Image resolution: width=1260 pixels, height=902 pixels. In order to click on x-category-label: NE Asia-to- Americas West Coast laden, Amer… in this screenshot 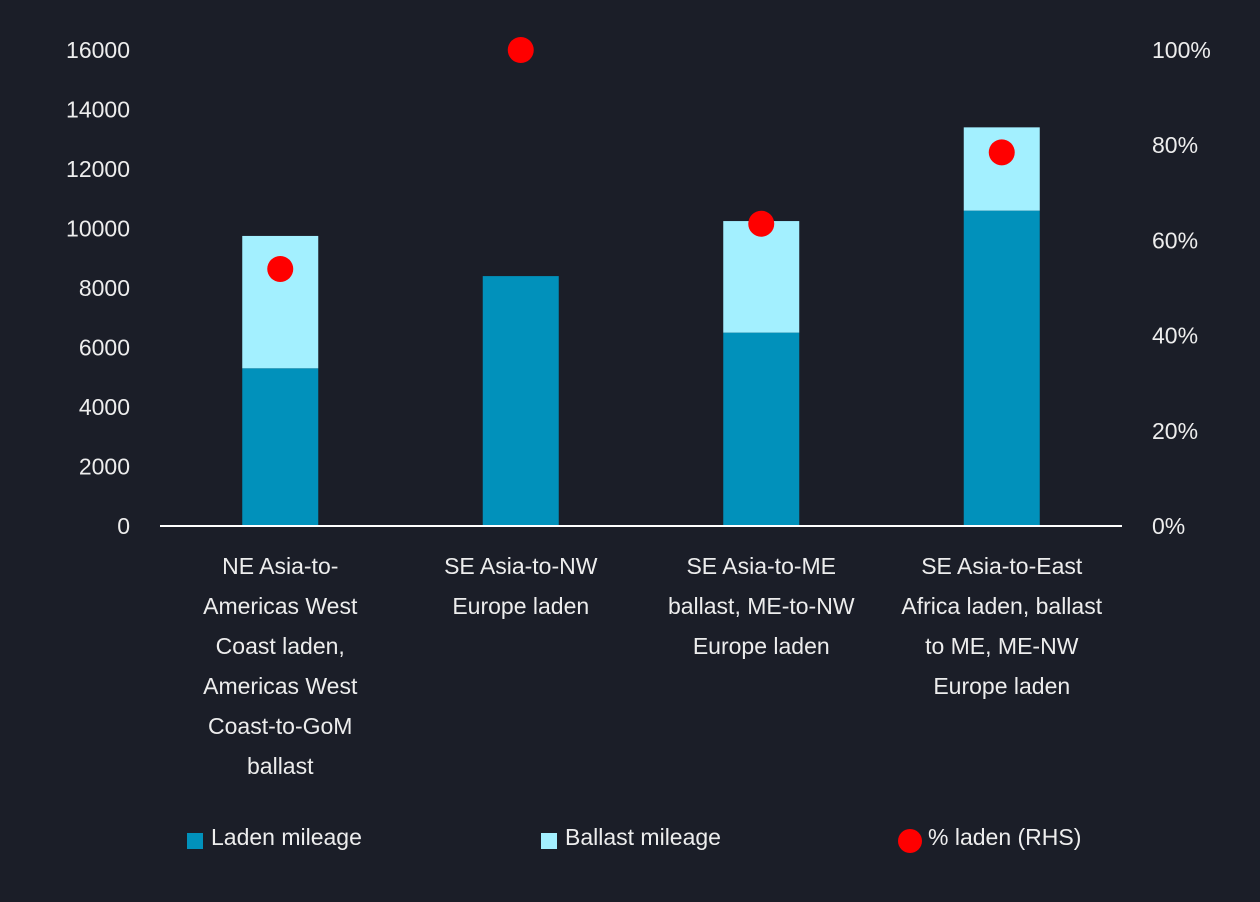, I will do `click(280, 666)`.